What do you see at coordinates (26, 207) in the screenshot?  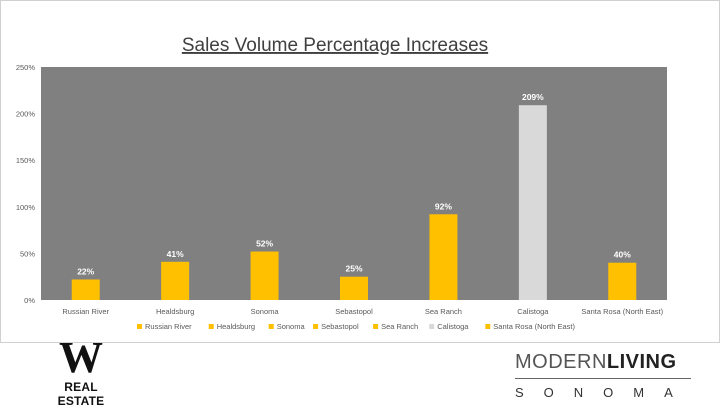 I see `y-tick-label: 100%` at bounding box center [26, 207].